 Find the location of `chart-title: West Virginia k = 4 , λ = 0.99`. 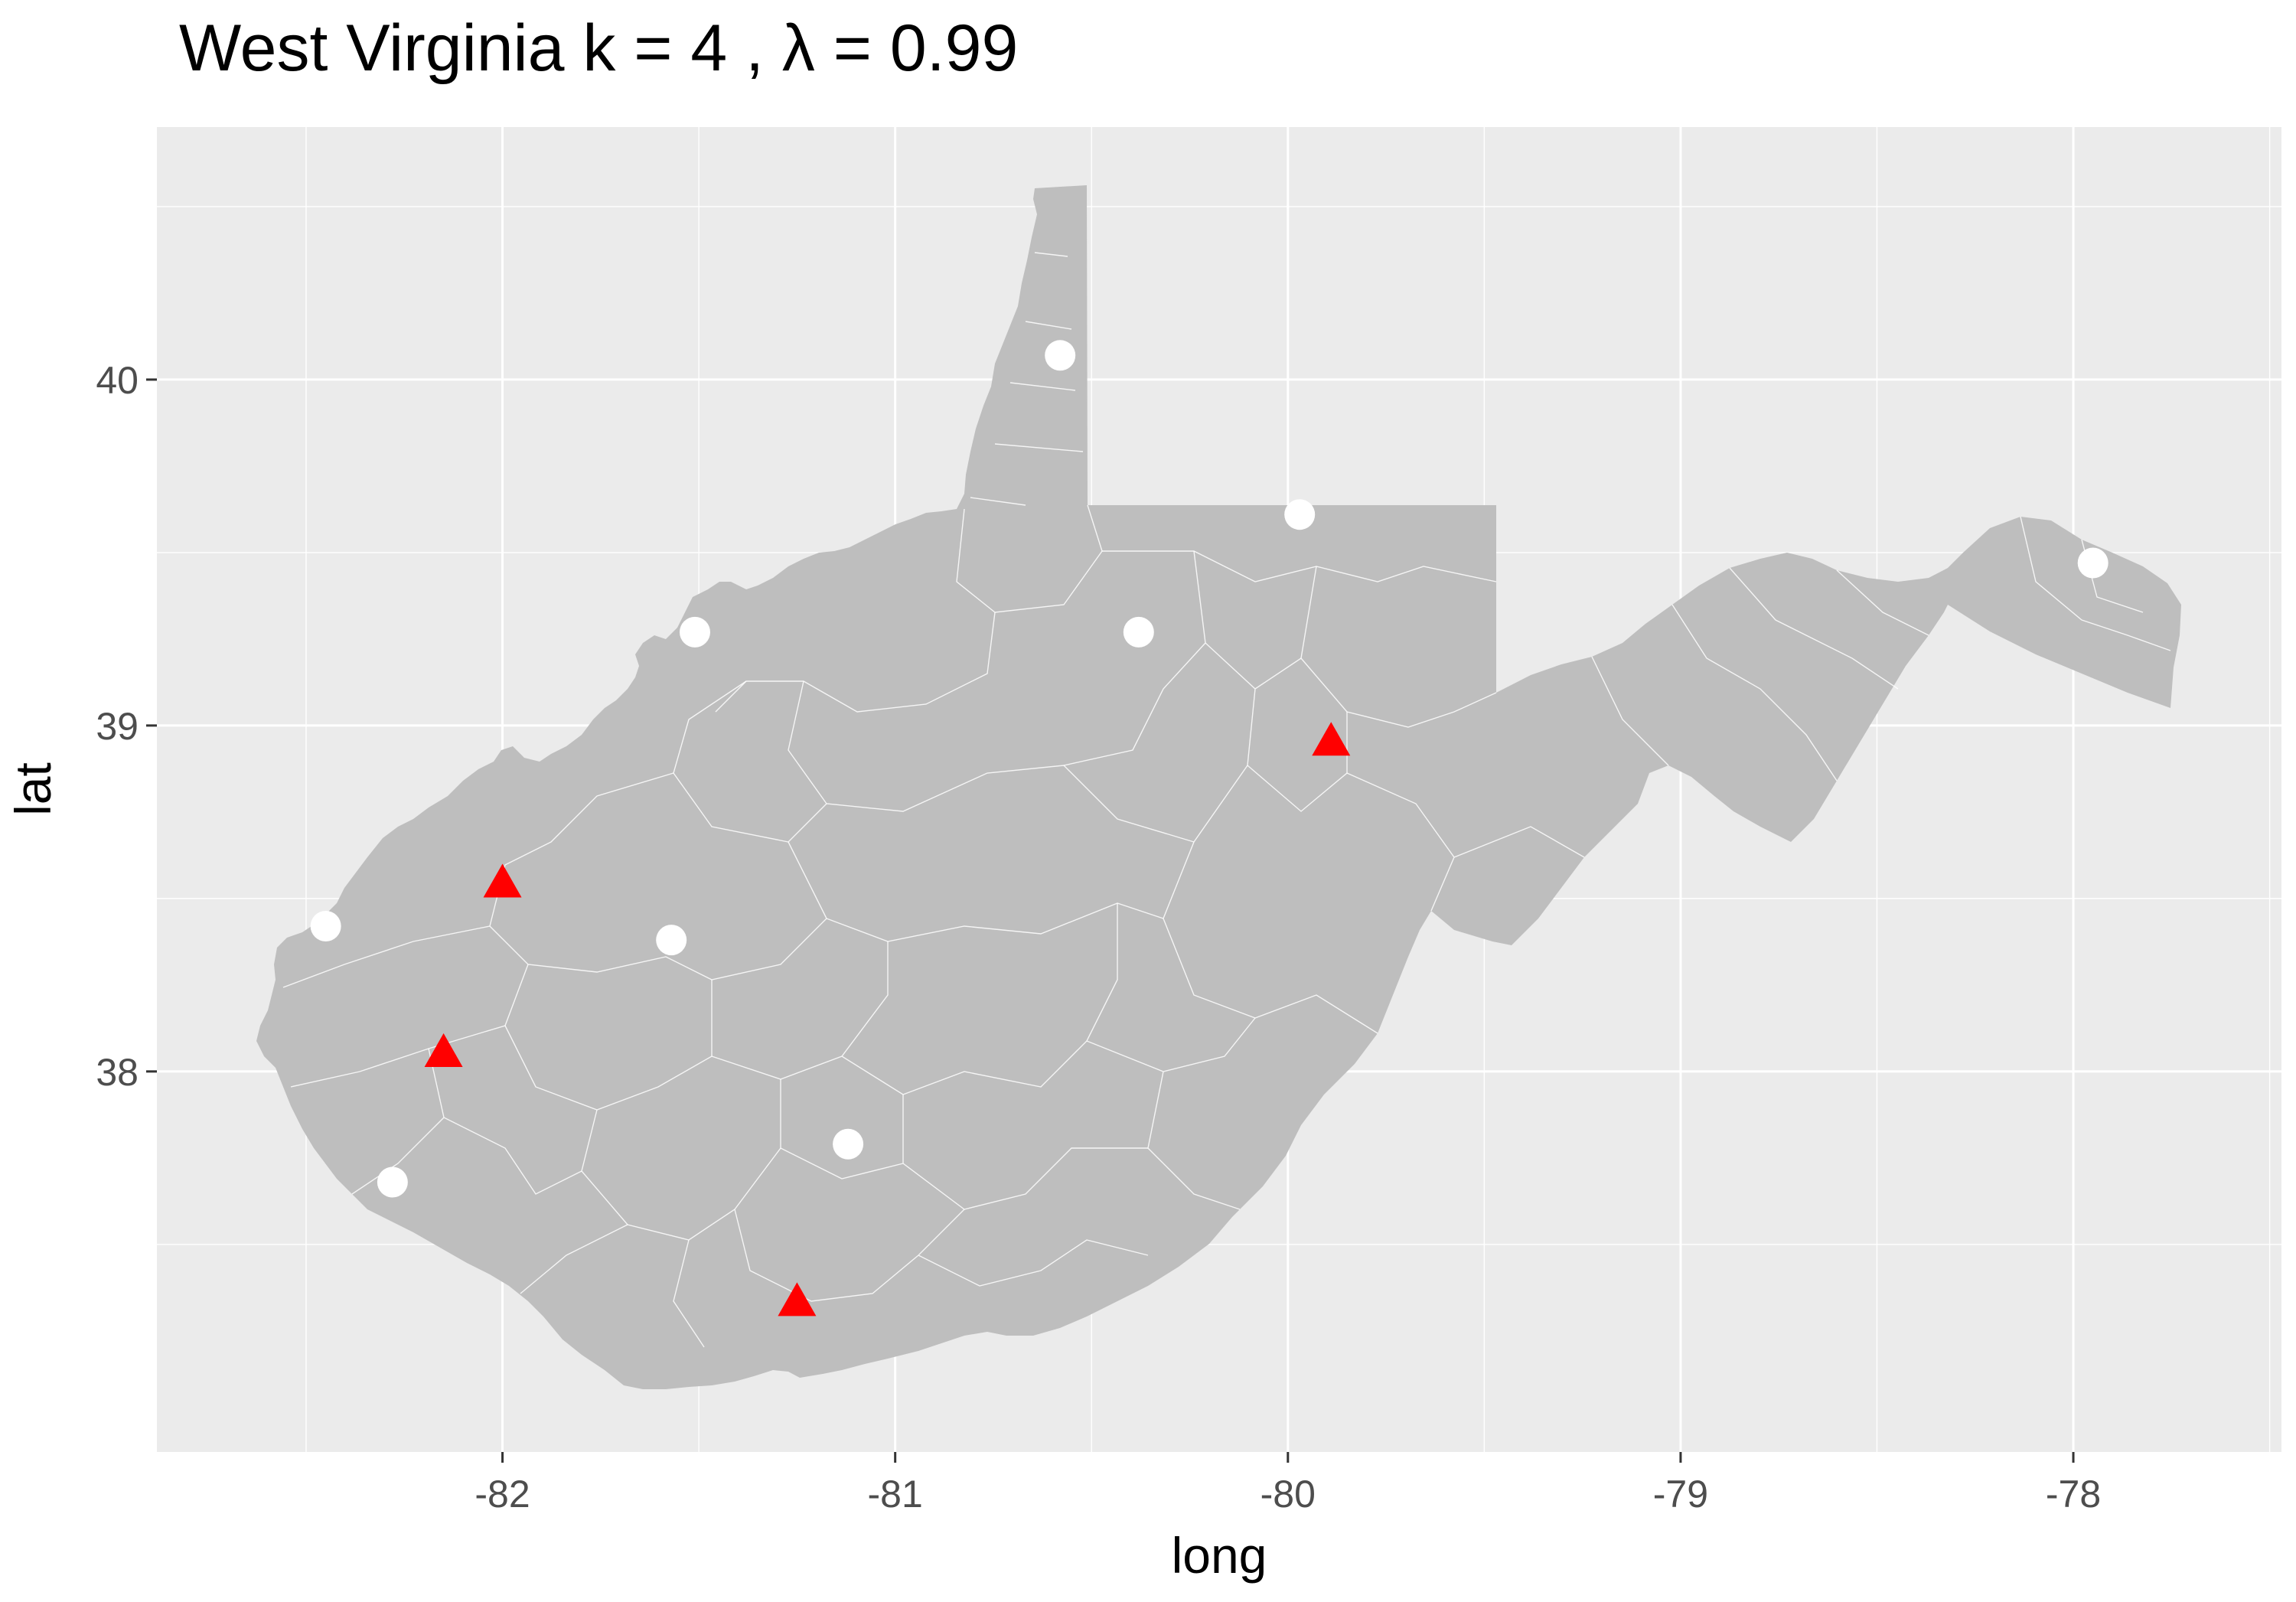

chart-title: West Virginia k = 4 , λ = 0.99 is located at coordinates (598, 48).